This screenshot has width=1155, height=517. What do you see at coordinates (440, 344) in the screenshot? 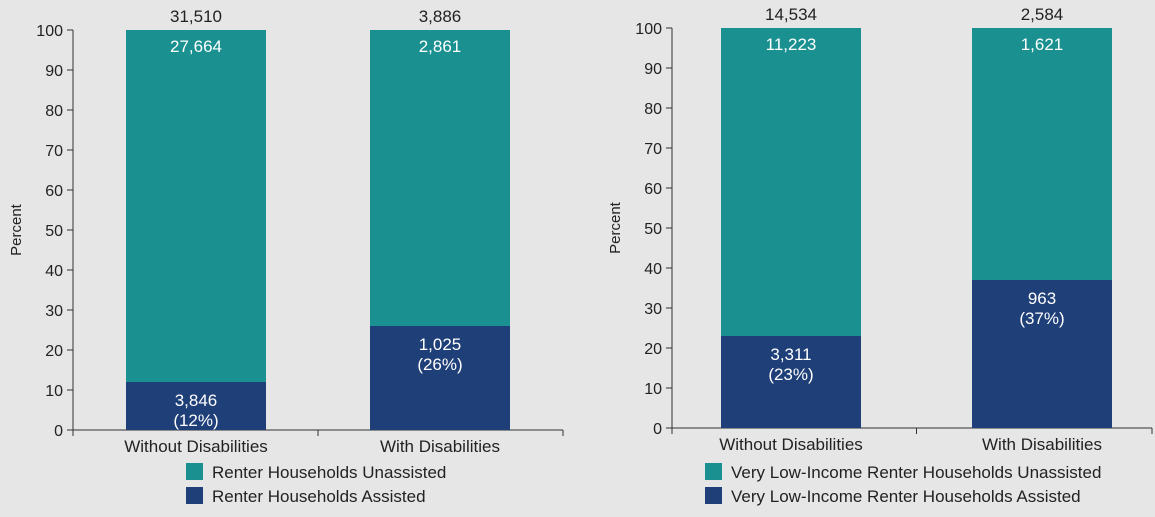
I see `assisted-count-label: 1,025` at bounding box center [440, 344].